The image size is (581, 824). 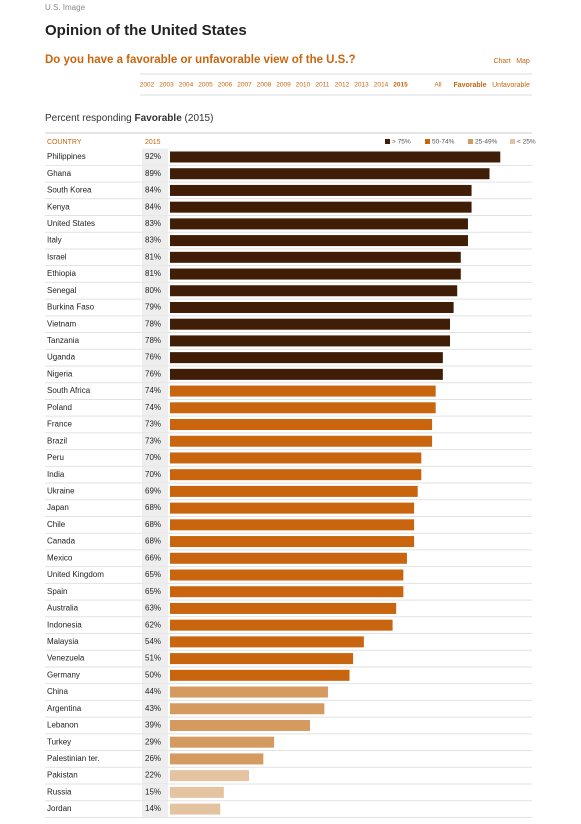 What do you see at coordinates (62, 290) in the screenshot?
I see `country-label: Senegal` at bounding box center [62, 290].